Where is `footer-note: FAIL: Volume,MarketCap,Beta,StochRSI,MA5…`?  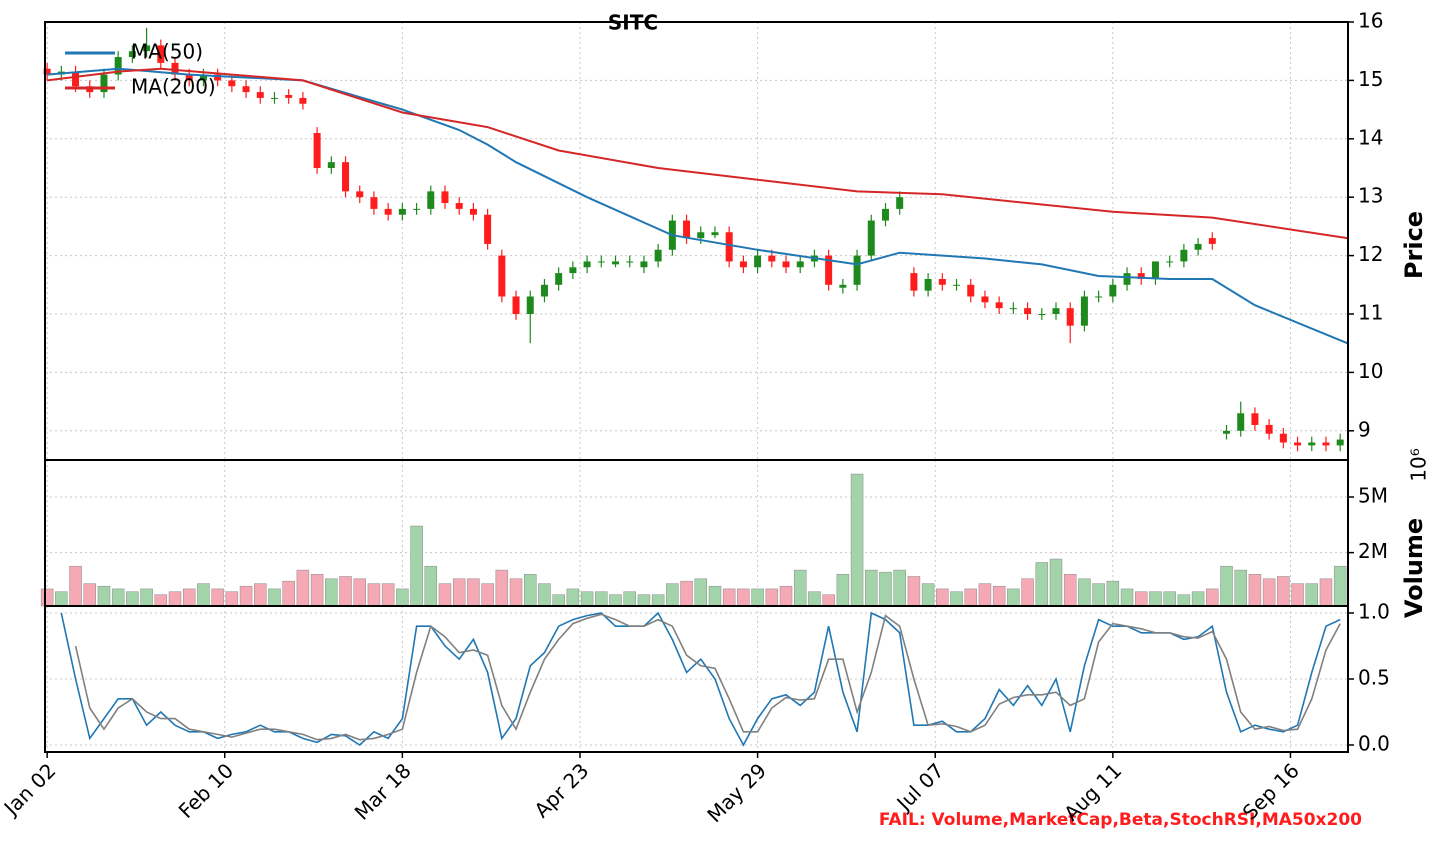
footer-note: FAIL: Volume,MarketCap,Beta,StochRSI,MA5… is located at coordinates (1120, 820).